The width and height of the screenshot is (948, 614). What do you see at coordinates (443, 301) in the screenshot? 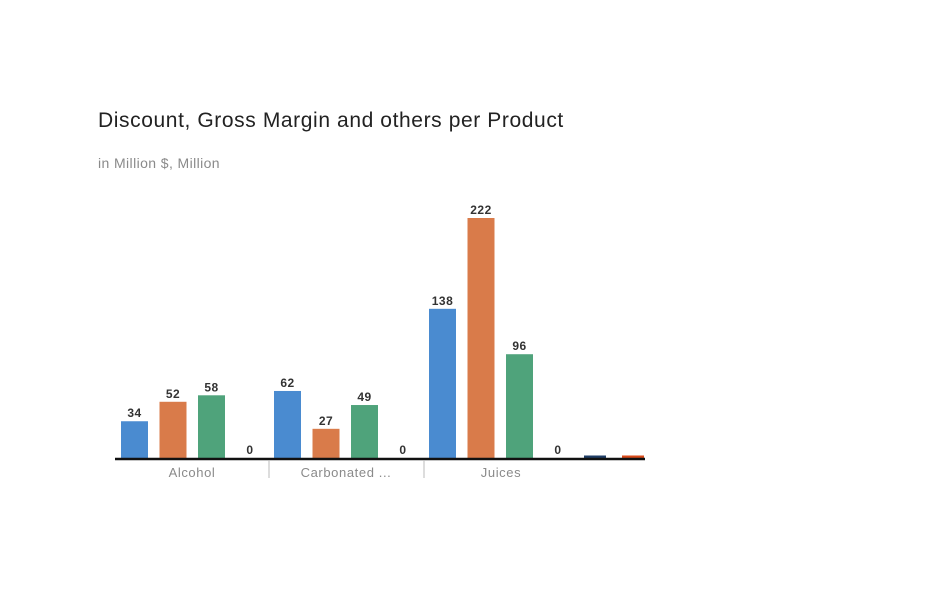
I see `data-label: 138` at bounding box center [443, 301].